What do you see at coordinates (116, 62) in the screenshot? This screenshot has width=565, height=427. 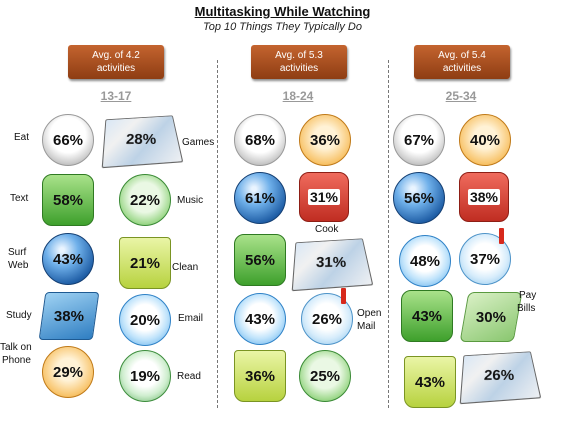 I see `avg-box-13-17: Avg. of 4.2 activities` at bounding box center [116, 62].